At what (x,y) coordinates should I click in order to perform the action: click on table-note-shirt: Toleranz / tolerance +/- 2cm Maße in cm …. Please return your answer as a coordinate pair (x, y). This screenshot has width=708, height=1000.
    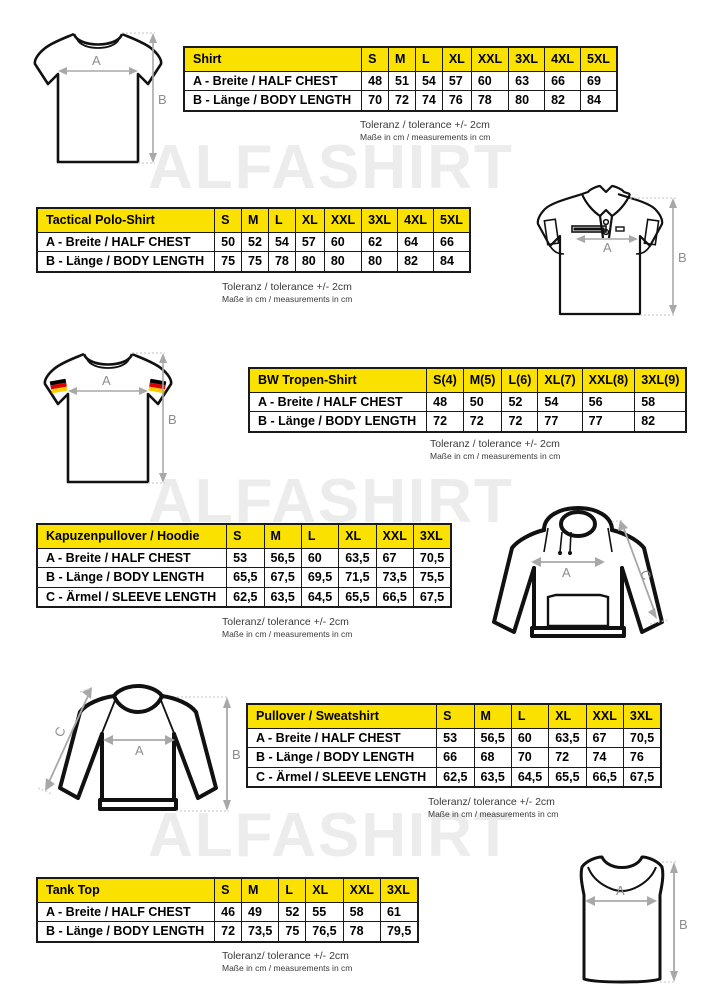
    Looking at the image, I should click on (425, 131).